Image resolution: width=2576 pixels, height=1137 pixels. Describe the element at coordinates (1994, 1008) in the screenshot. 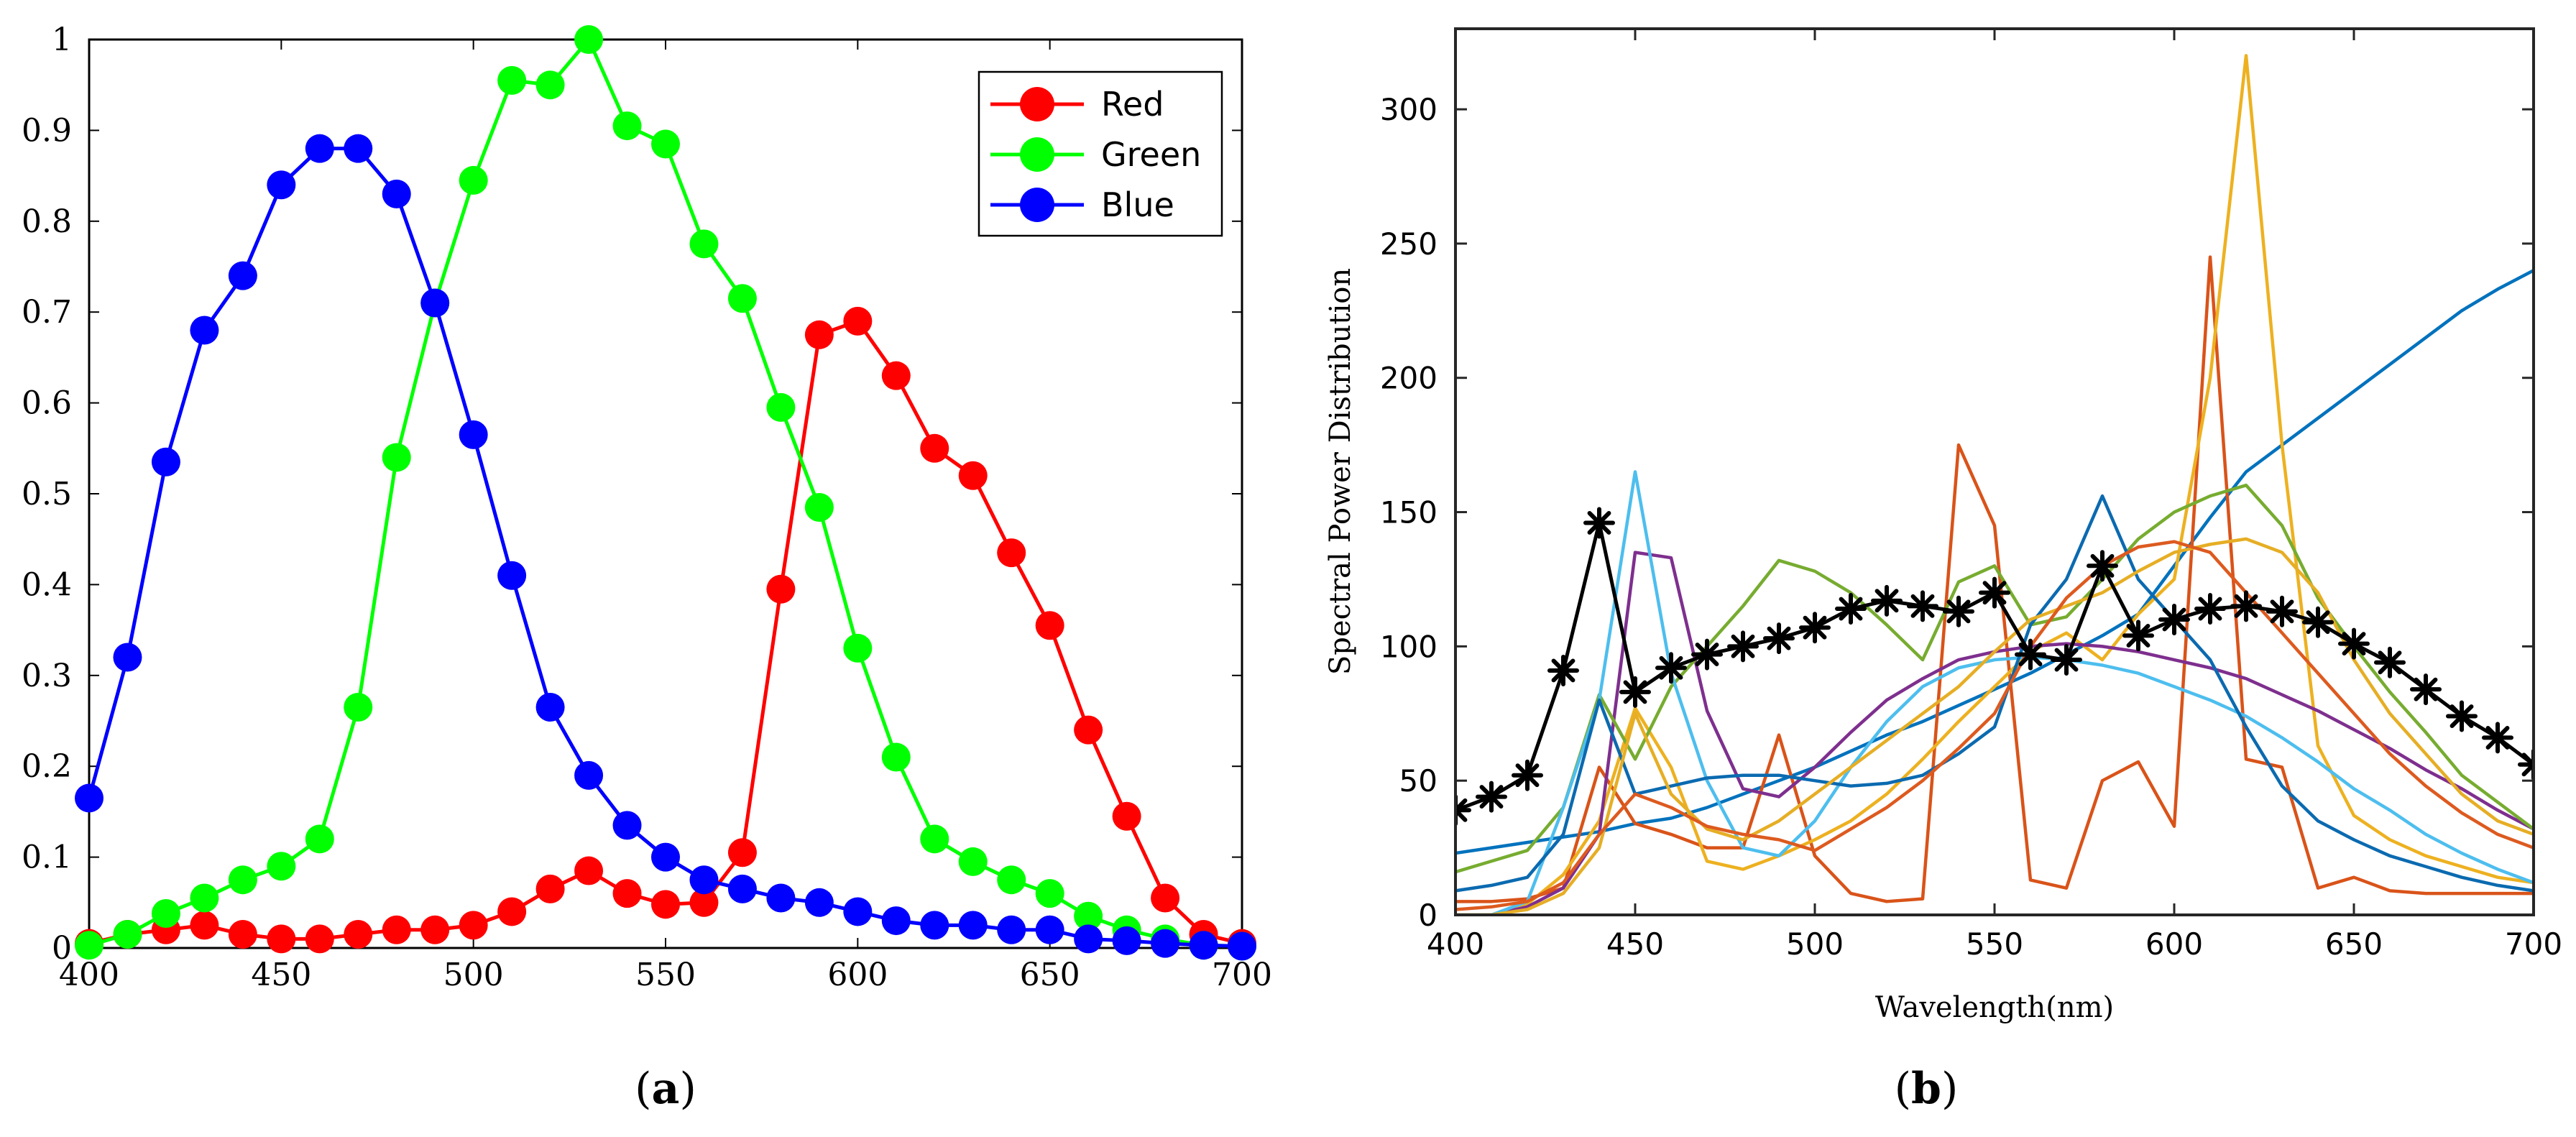

I see `chart-b-x-axis-label: Wavelength(nm)` at that location.